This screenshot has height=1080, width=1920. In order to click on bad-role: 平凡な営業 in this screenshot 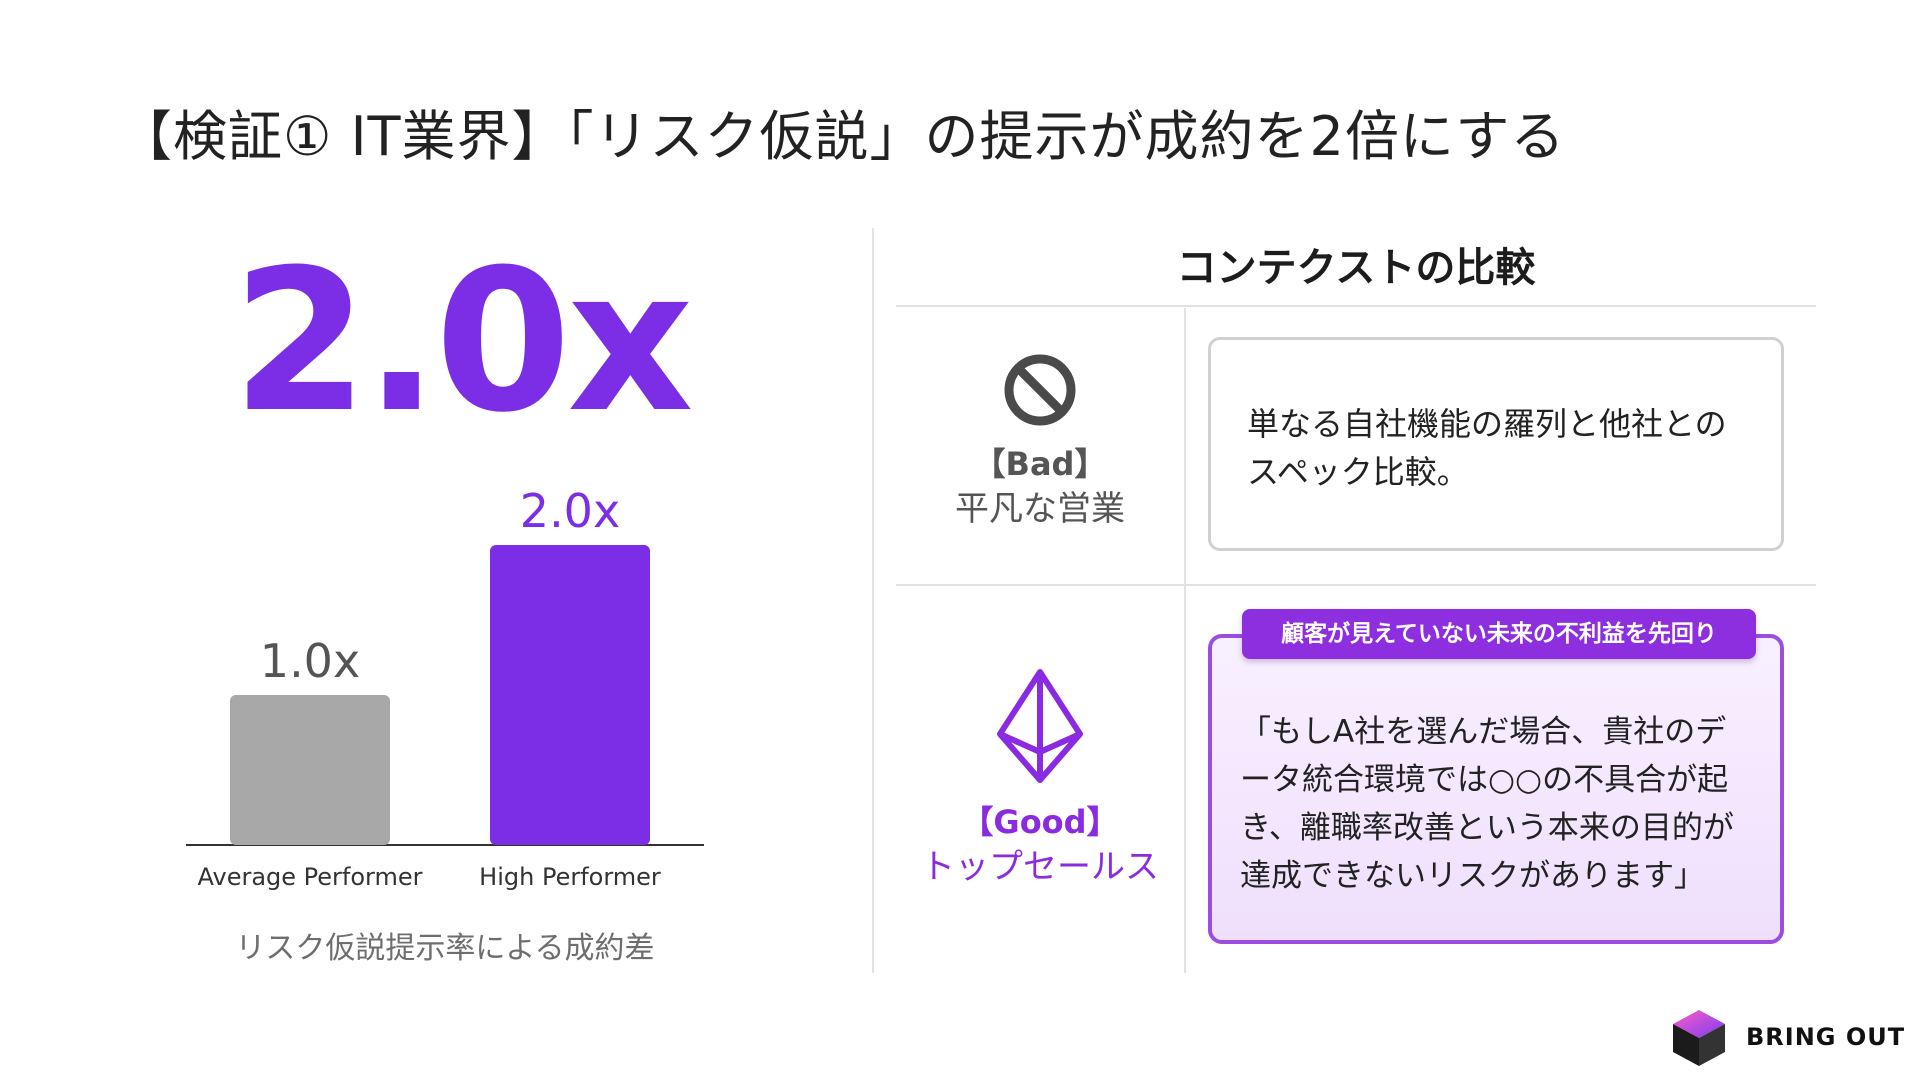, I will do `click(1040, 508)`.